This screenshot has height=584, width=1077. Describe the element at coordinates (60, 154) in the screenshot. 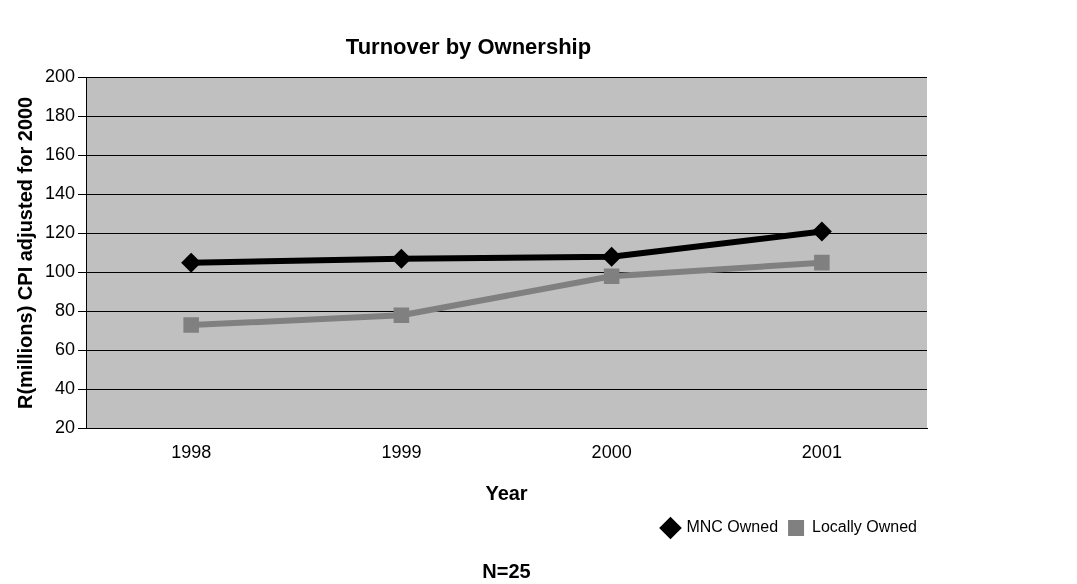

I see `y-tick-label: 160` at that location.